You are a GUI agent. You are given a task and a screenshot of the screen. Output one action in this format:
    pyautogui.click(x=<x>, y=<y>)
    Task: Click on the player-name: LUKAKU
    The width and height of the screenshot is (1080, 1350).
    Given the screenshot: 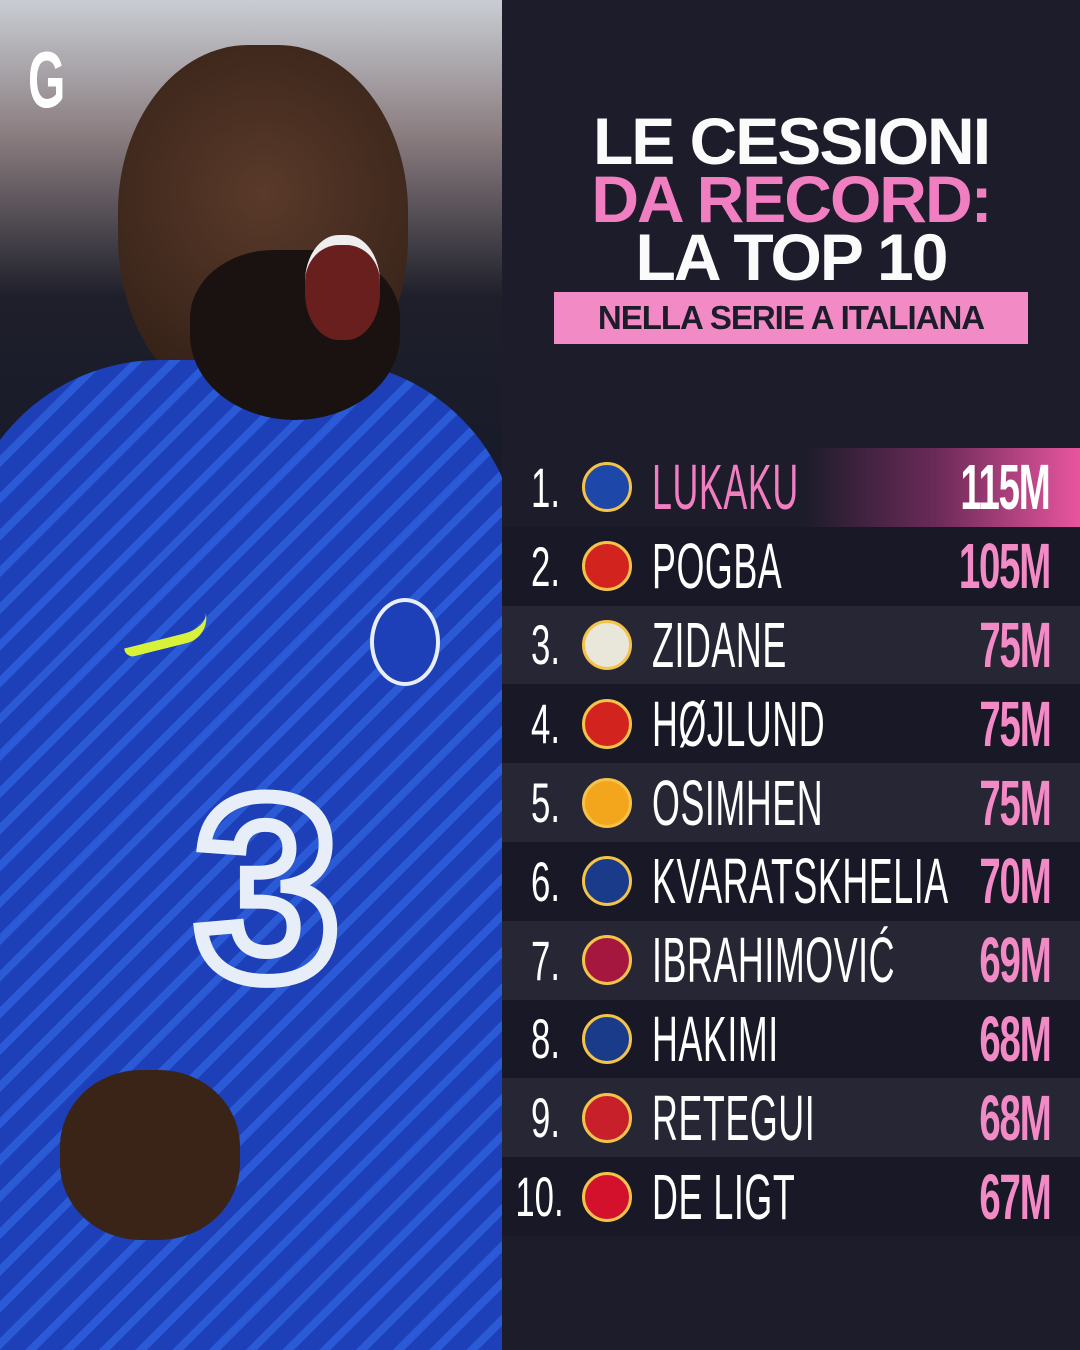 What is the action you would take?
    pyautogui.click(x=725, y=487)
    